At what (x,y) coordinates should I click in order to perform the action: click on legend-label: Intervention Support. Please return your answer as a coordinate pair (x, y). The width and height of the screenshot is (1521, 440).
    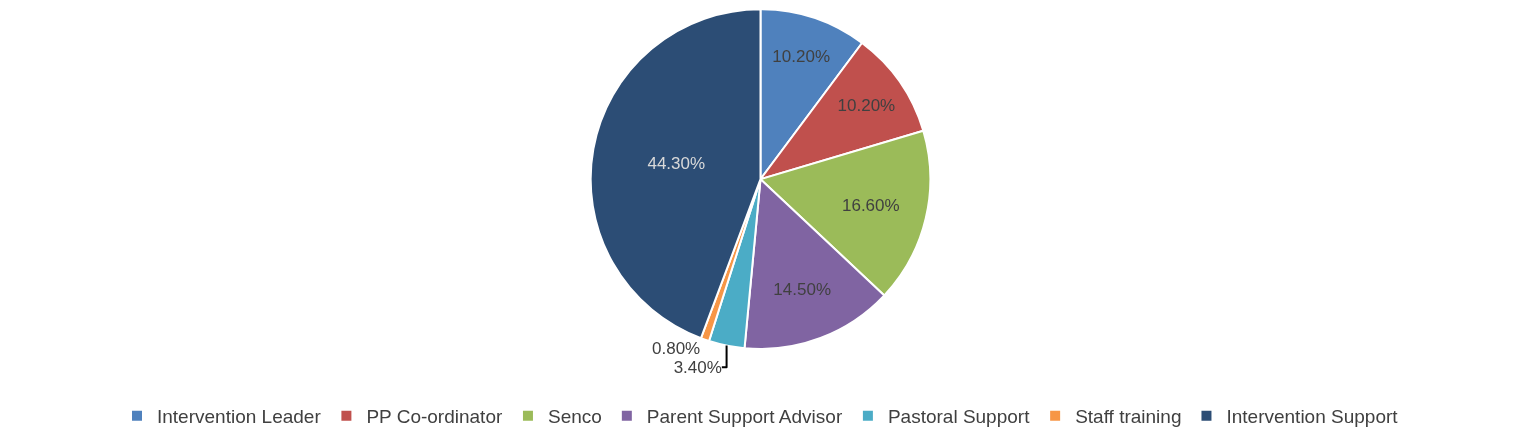
    Looking at the image, I should click on (1312, 417).